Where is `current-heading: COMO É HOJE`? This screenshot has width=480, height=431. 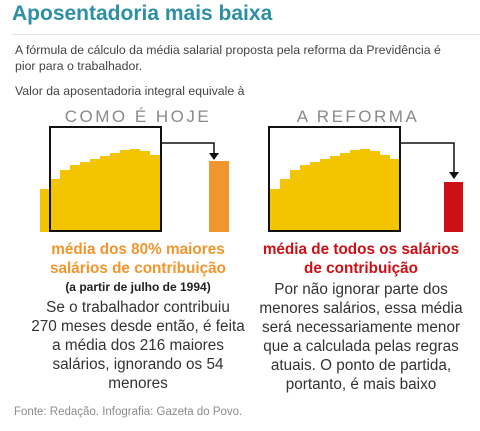
current-heading: COMO É HOJE is located at coordinates (138, 116).